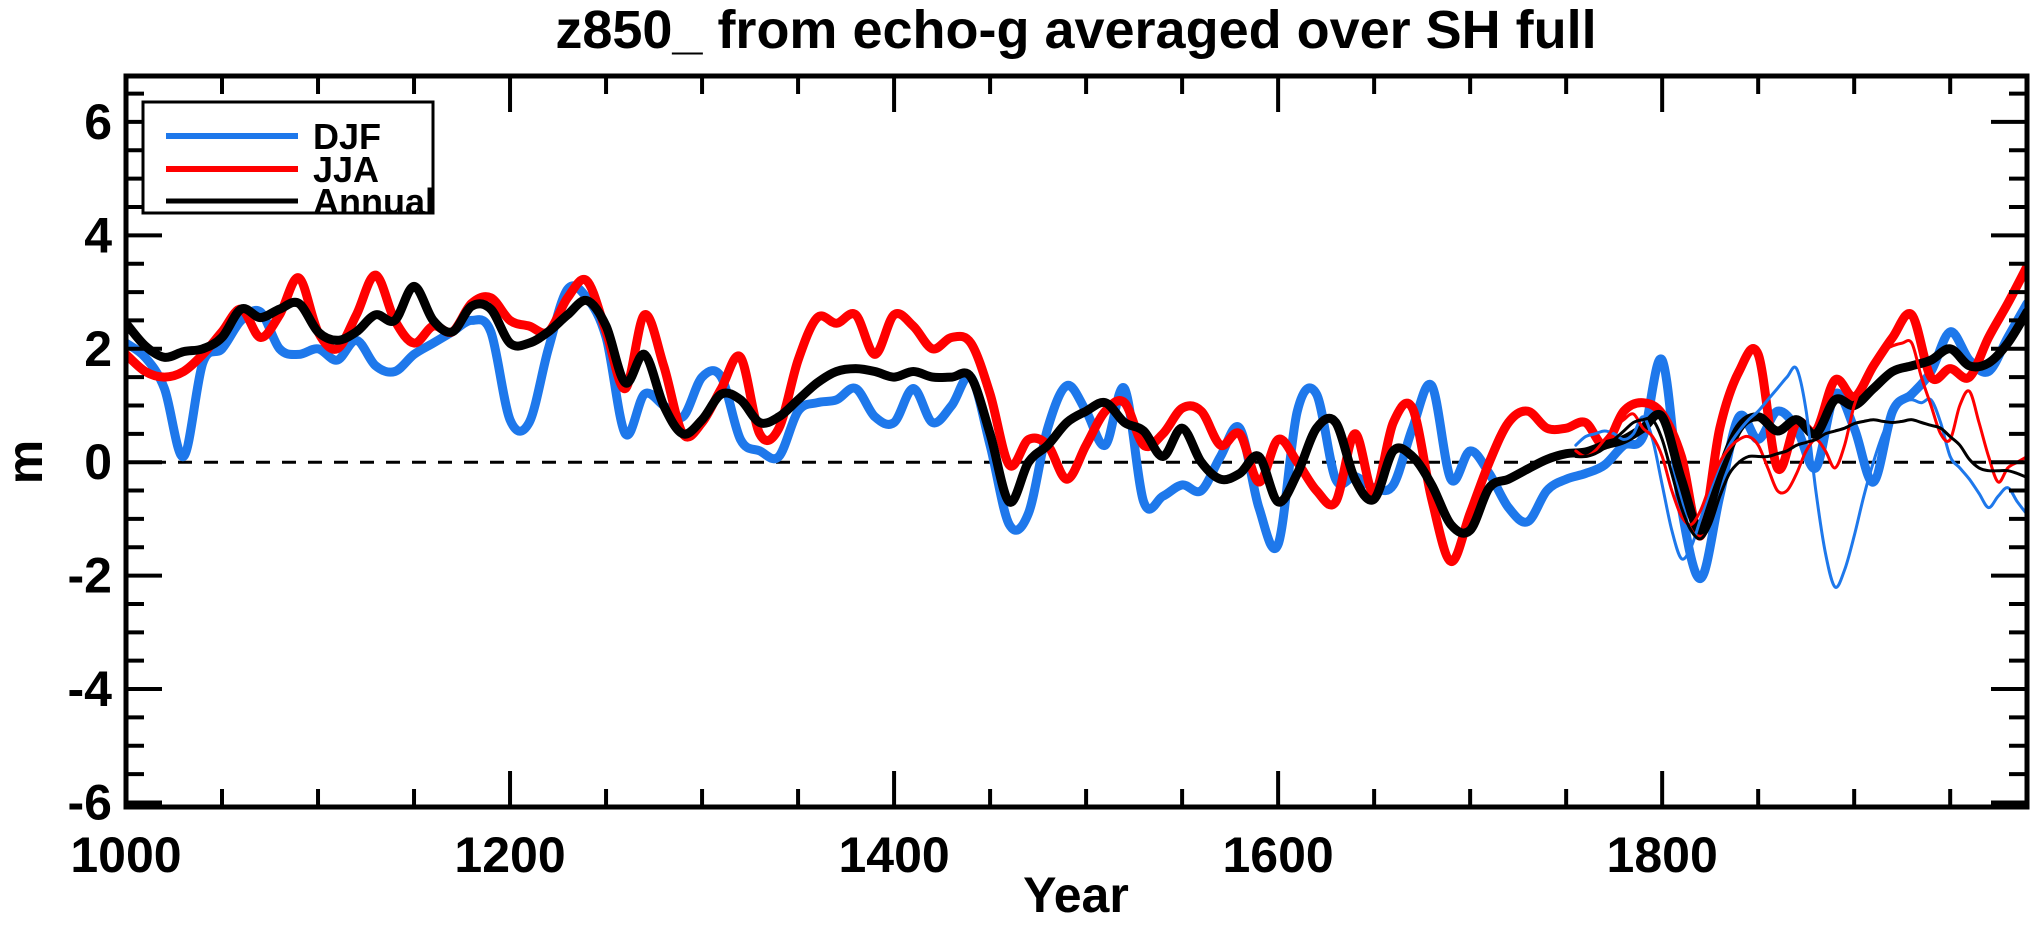  Describe the element at coordinates (273, 136) in the screenshot. I see `legend-entry-djf: DJF` at that location.